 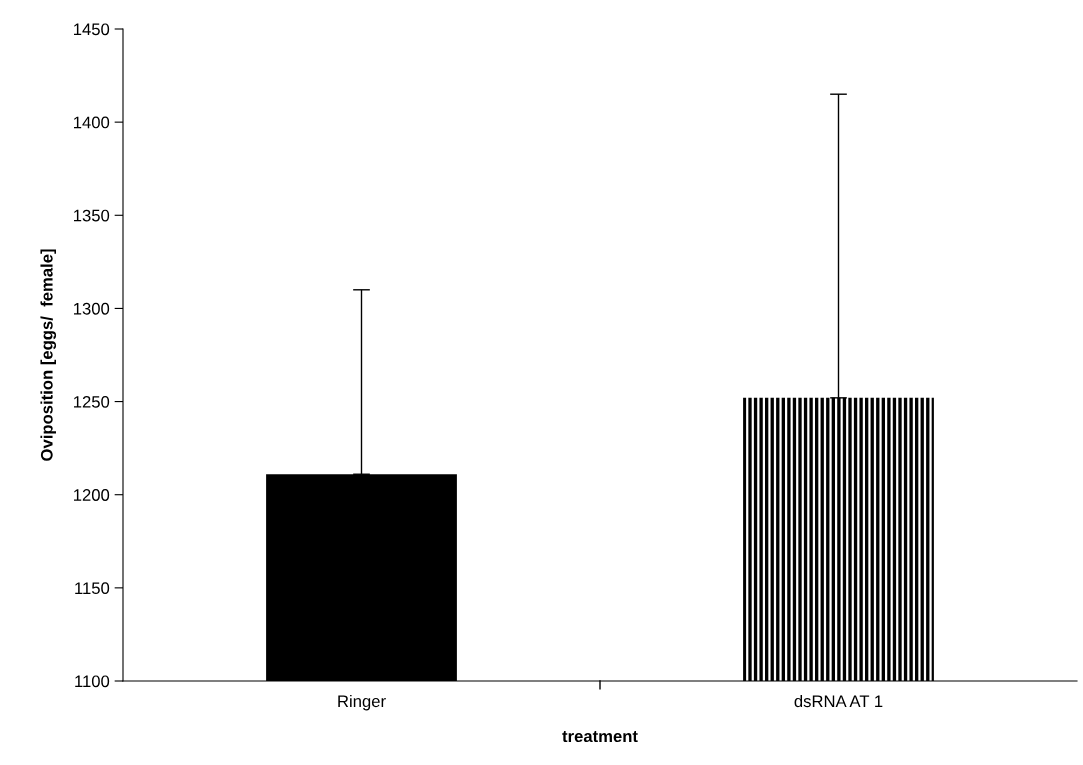 What do you see at coordinates (92, 308) in the screenshot?
I see `y-tick-label: 1300` at bounding box center [92, 308].